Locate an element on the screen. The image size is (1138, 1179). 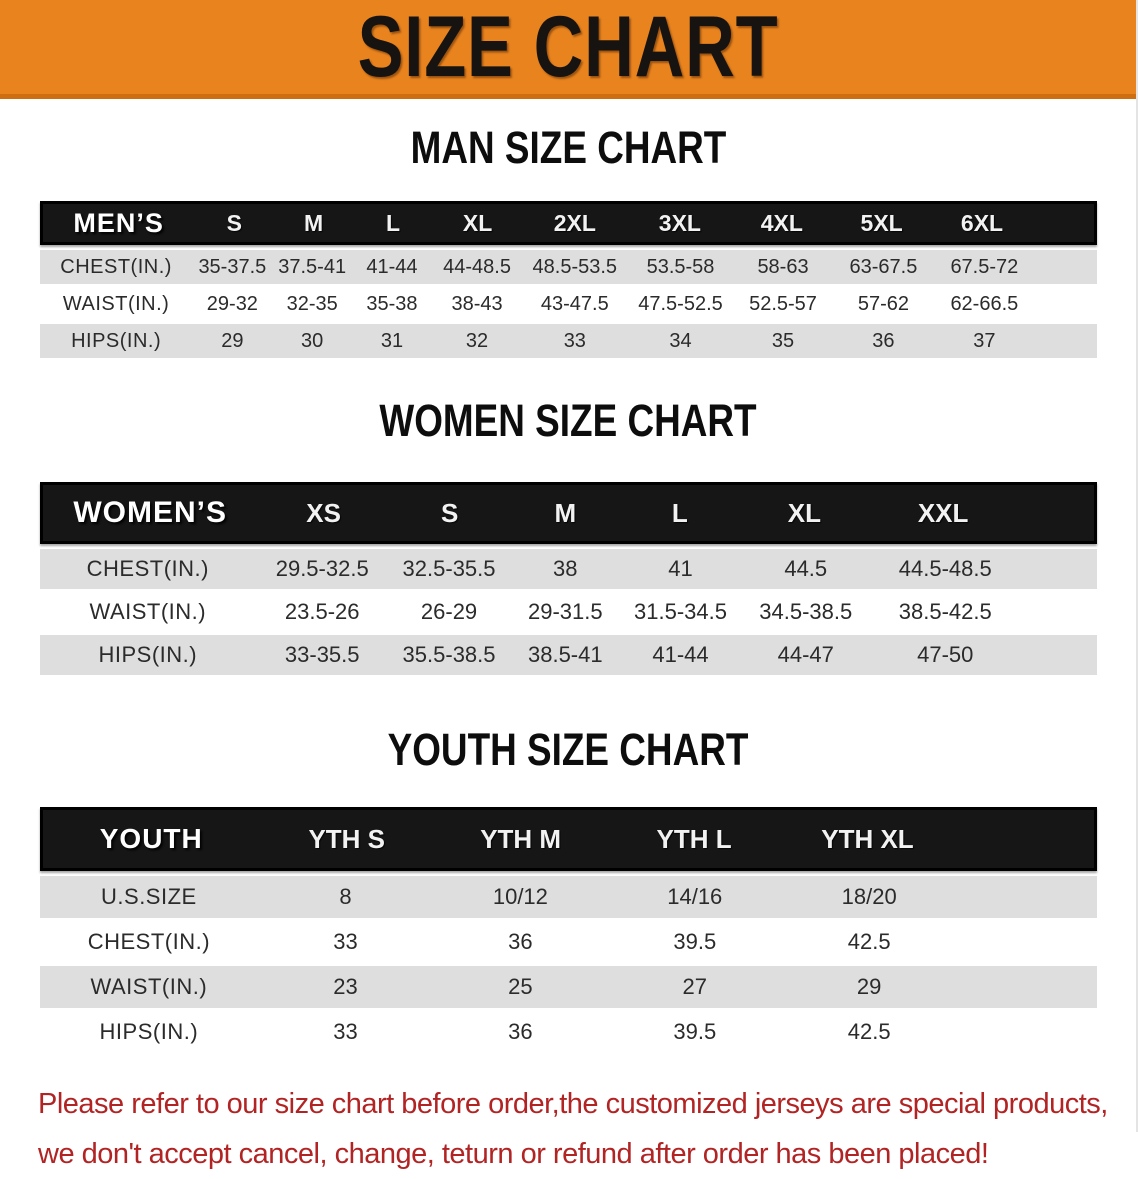
size-value: 32 is located at coordinates (477, 340).